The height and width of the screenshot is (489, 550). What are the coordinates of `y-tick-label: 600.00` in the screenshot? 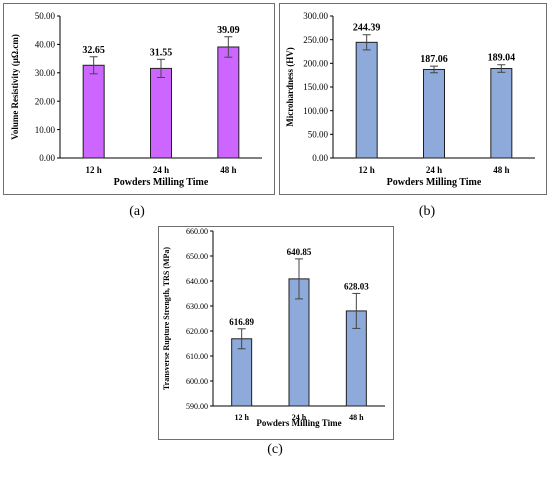 It's located at (197, 381).